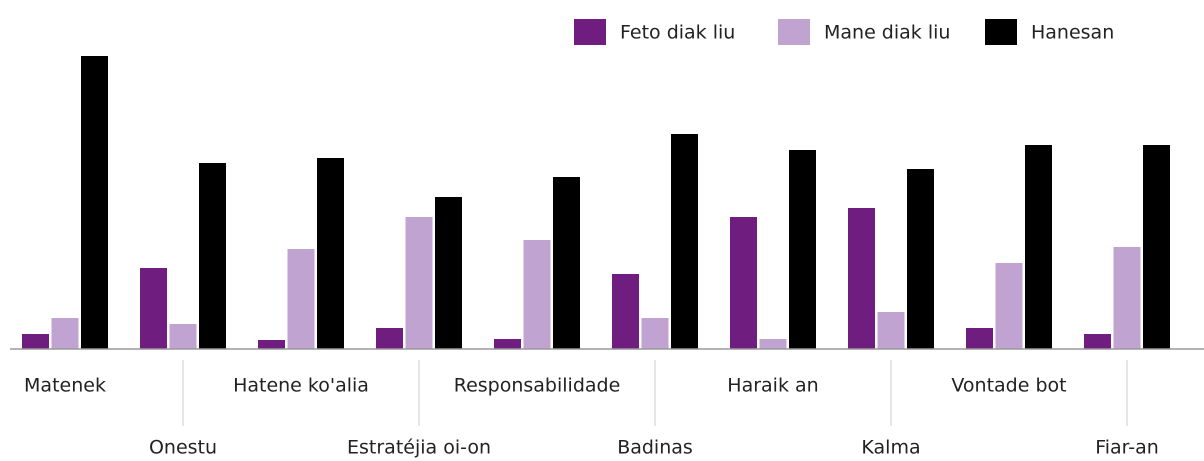  I want to click on legend-label: Feto diak liu, so click(677, 33).